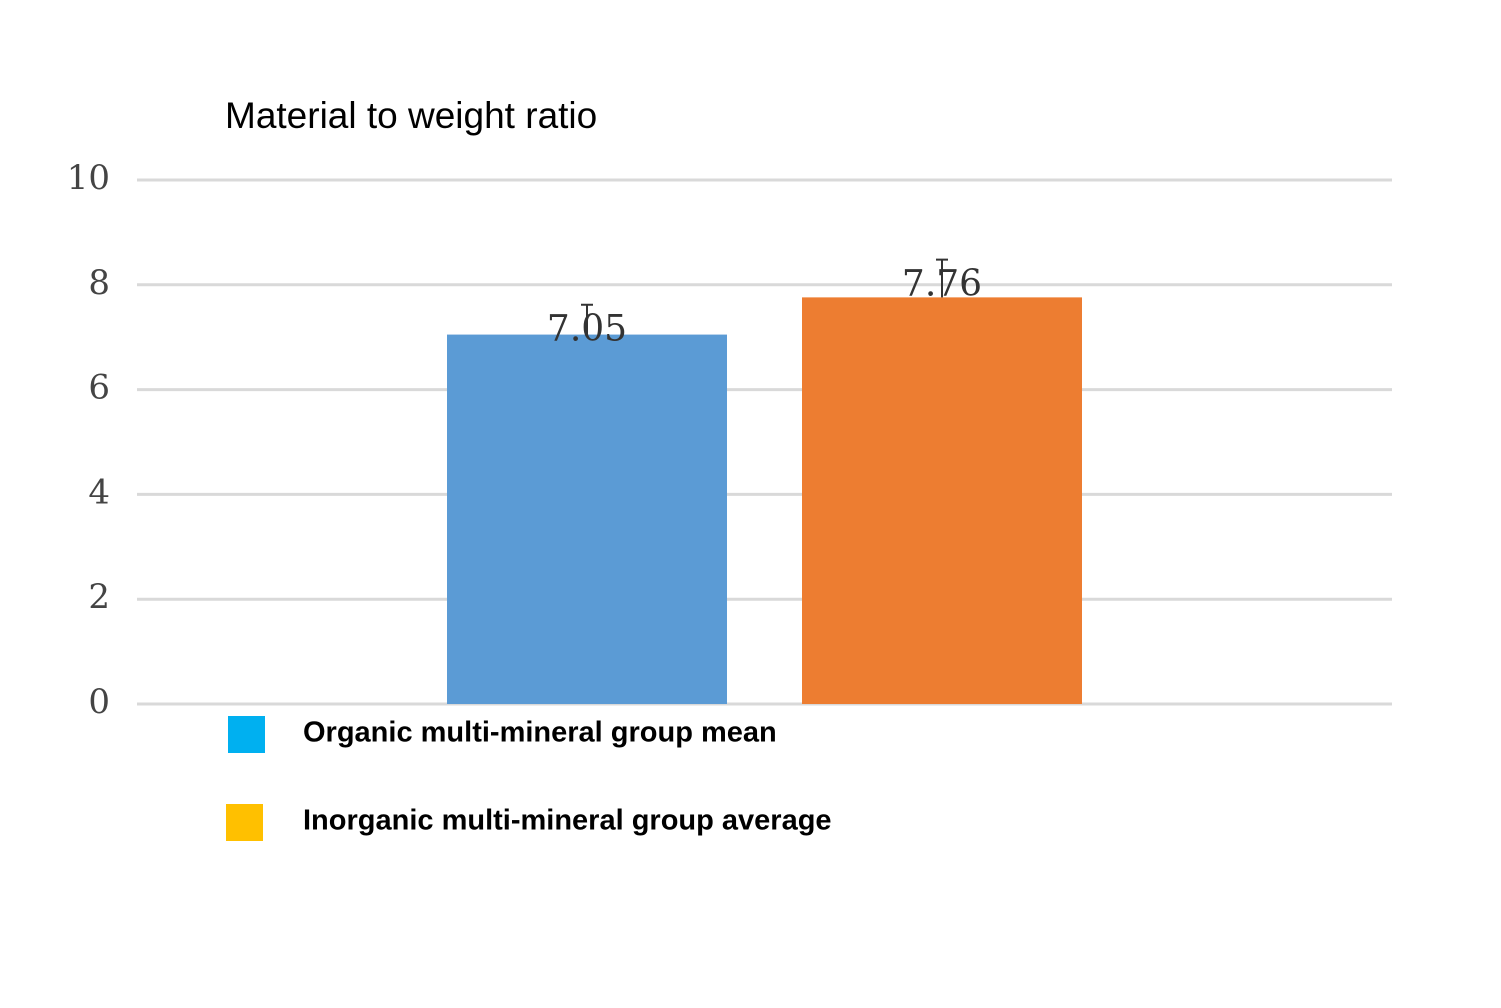 This screenshot has height=1008, width=1501. What do you see at coordinates (540, 733) in the screenshot?
I see `legend-label: Organic multi-mineral group mean` at bounding box center [540, 733].